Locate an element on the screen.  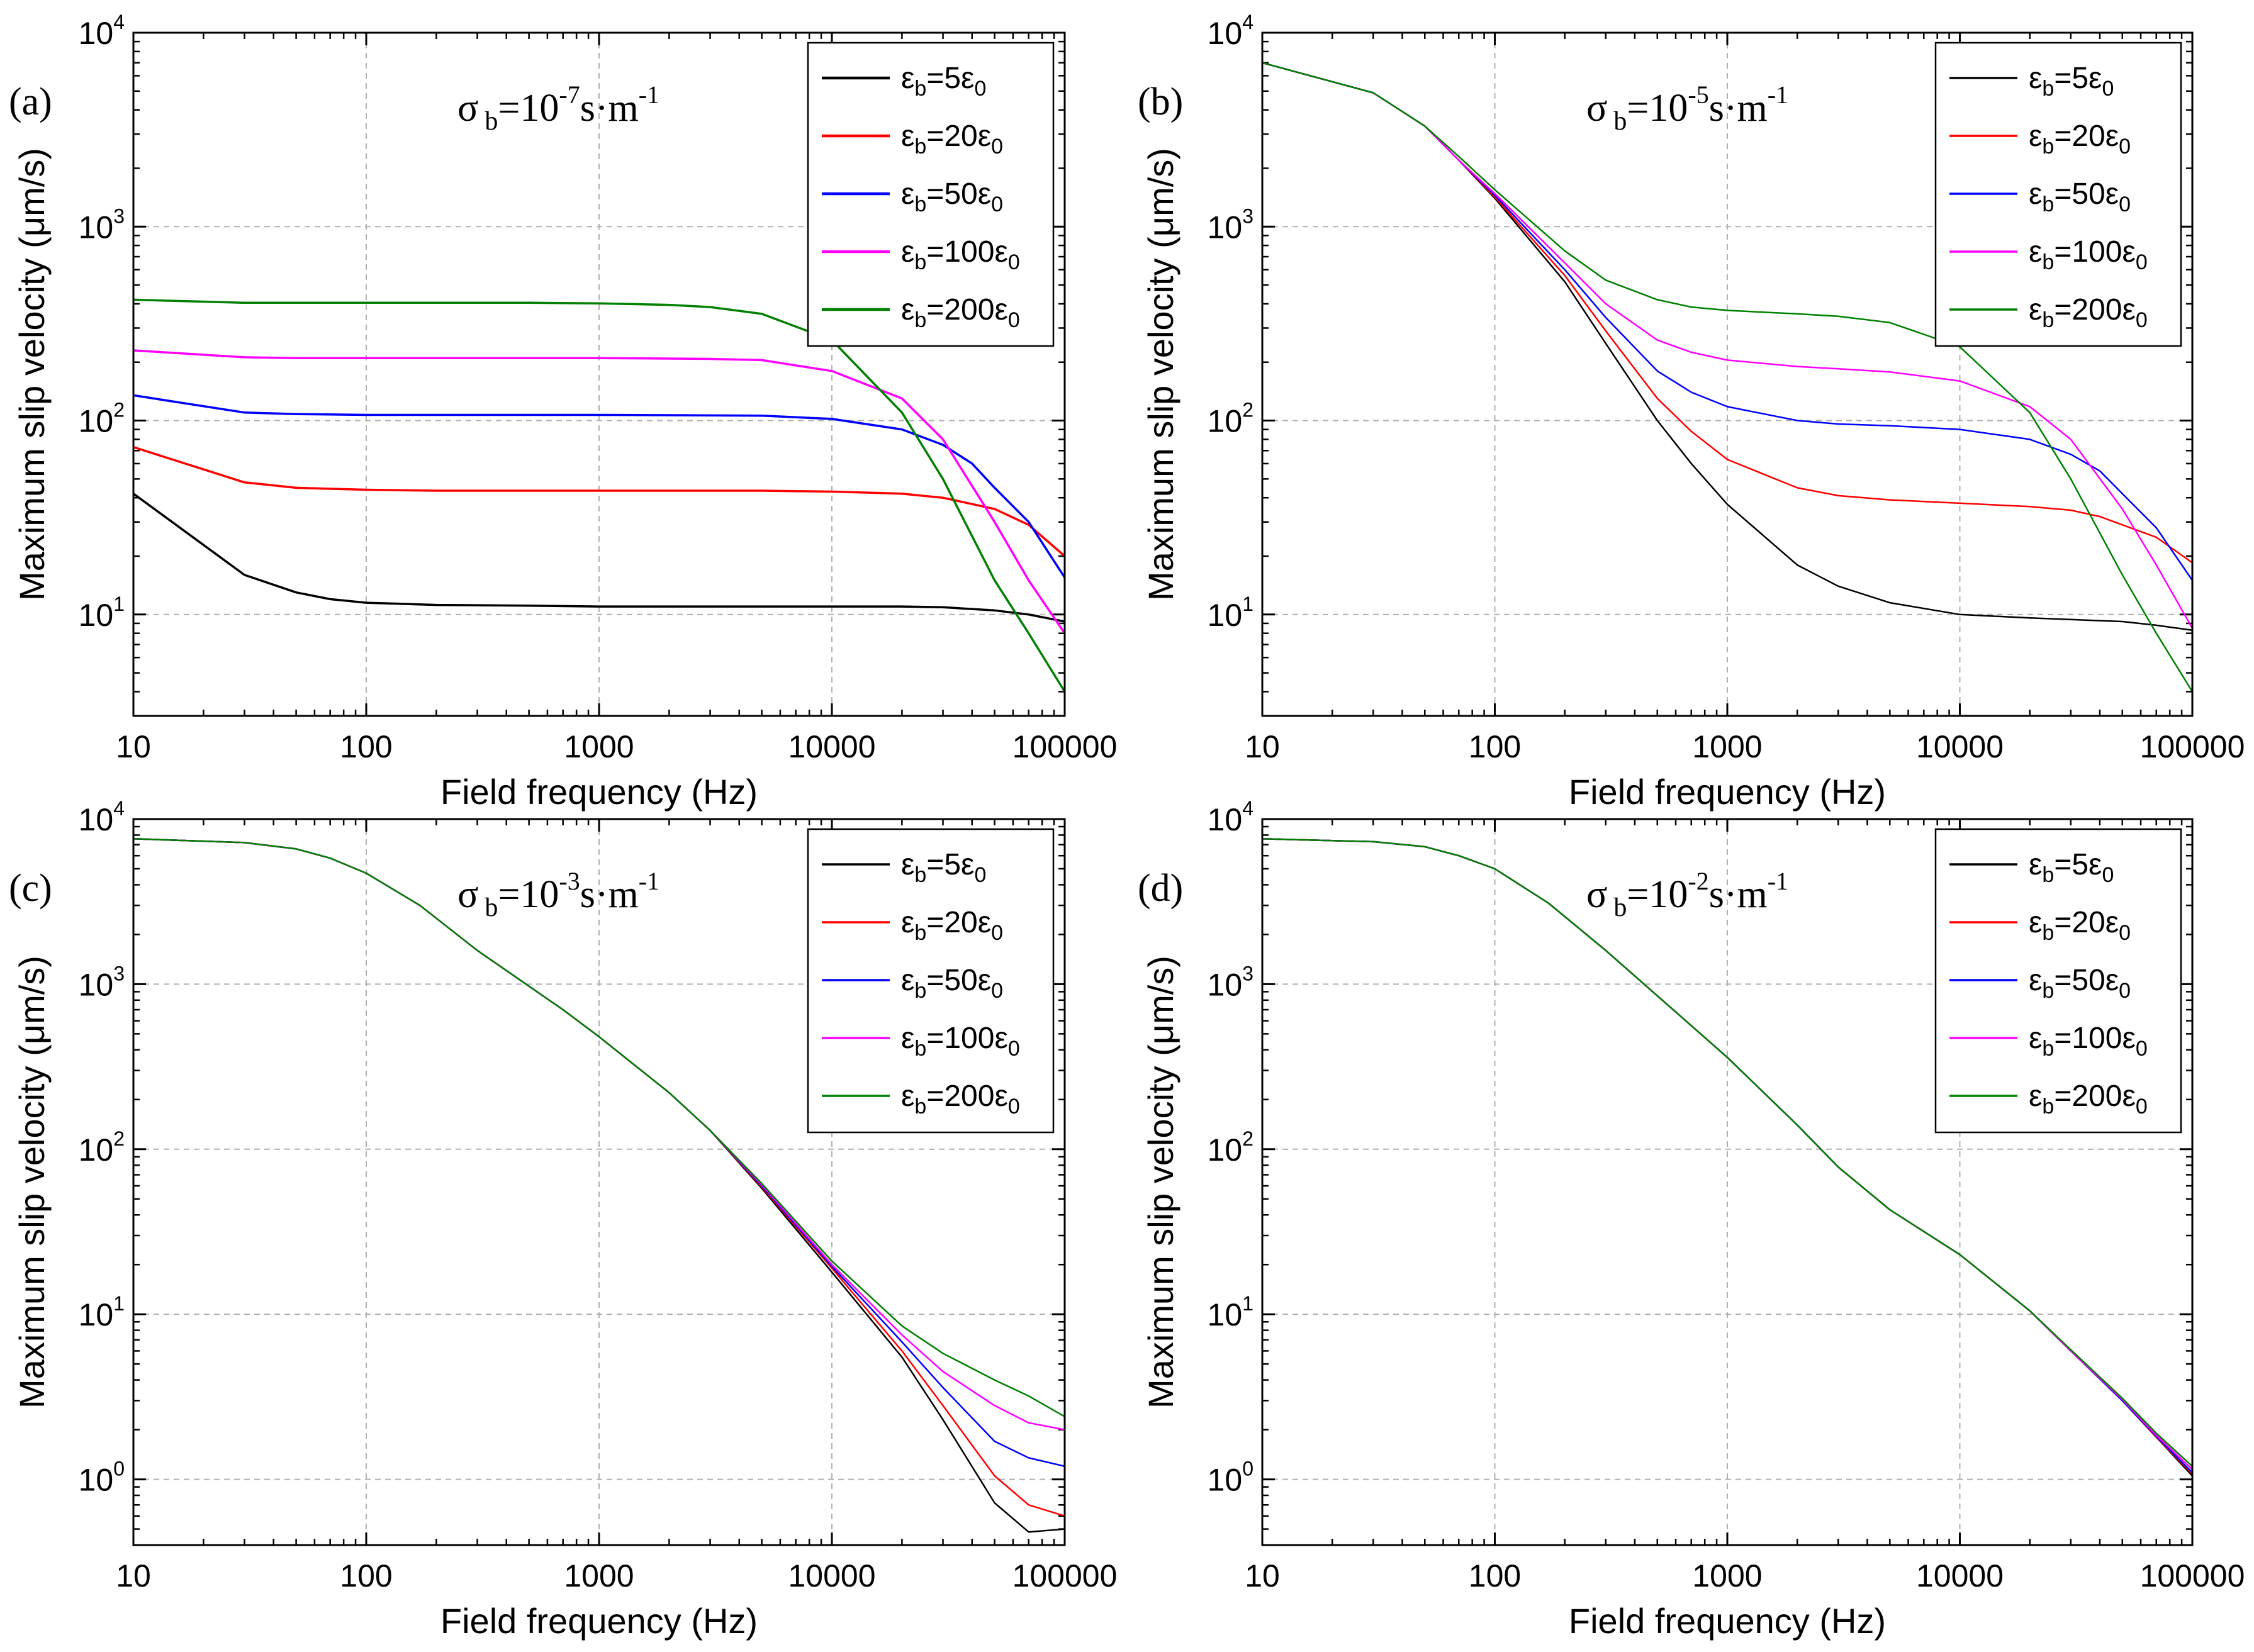
panel-label: (b) is located at coordinates (1160, 102).